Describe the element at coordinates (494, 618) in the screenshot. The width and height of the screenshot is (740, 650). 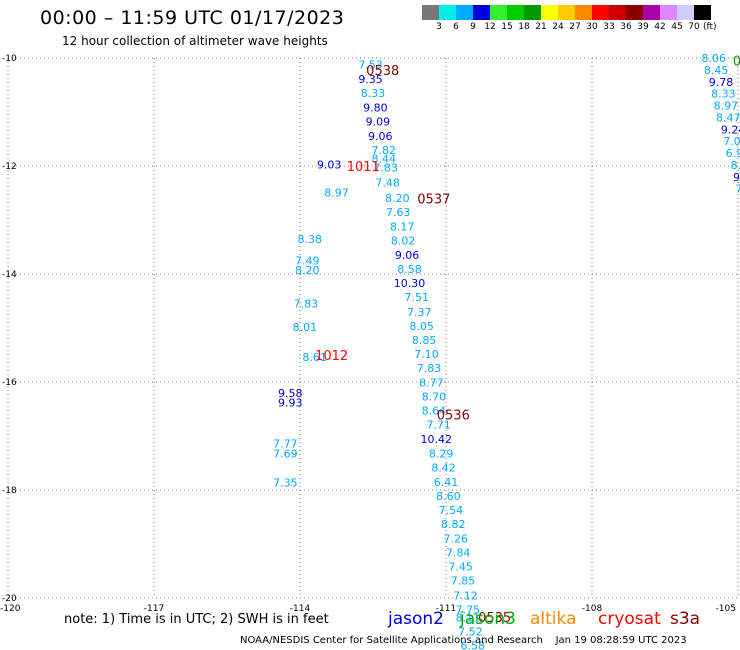
I see `pass-time-label: 0535` at that location.